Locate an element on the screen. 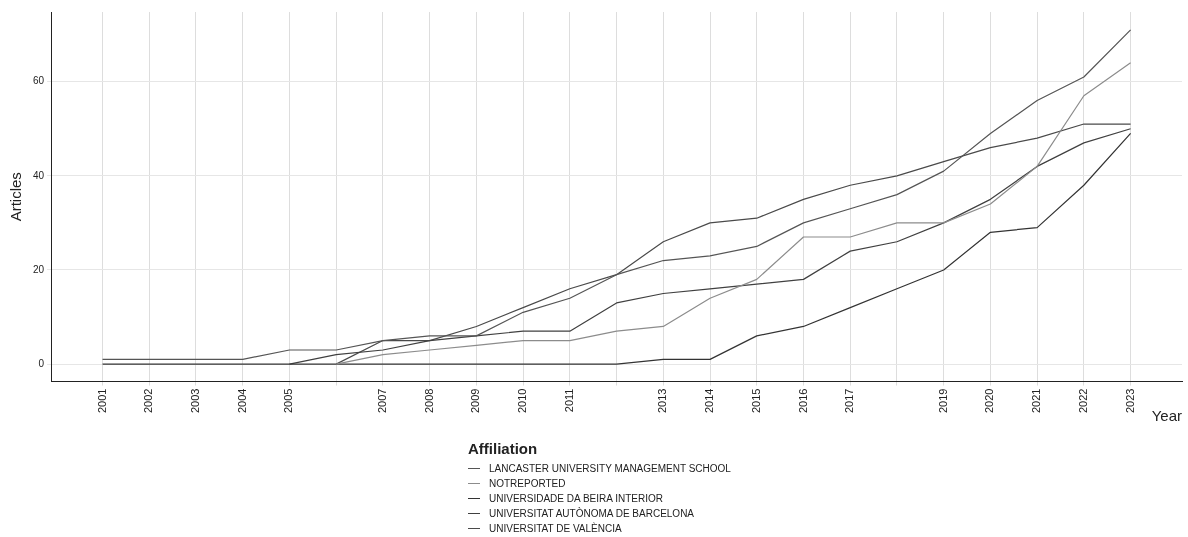 The width and height of the screenshot is (1188, 537). legend-label: UNIVERSITAT DE VALÈNCIA is located at coordinates (555, 528).